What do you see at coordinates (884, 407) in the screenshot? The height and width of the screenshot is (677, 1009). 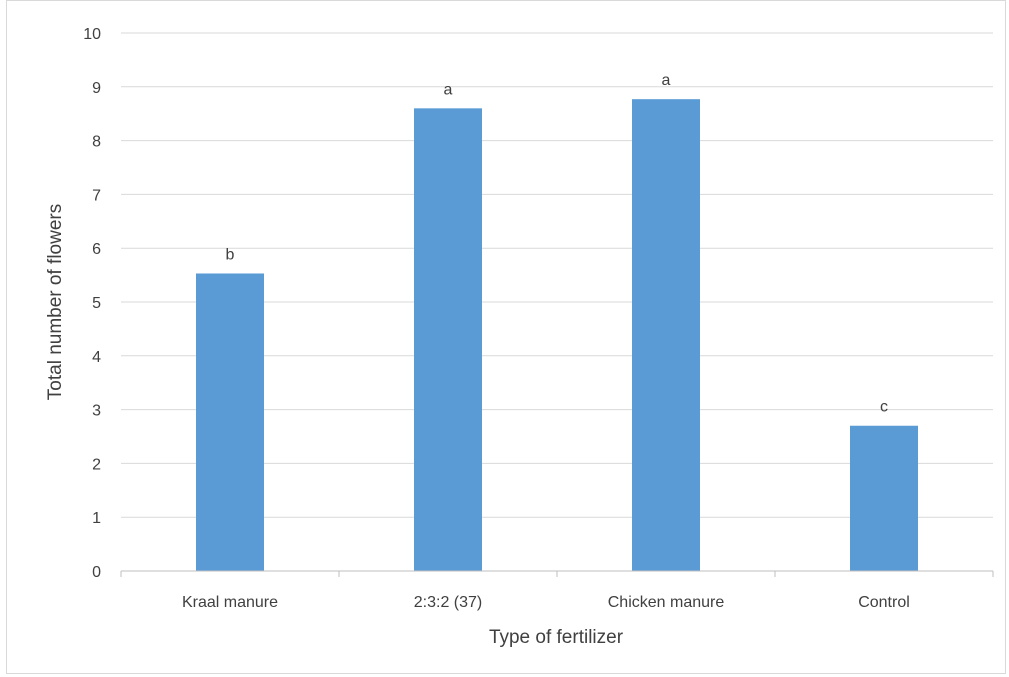 I see `data-label: c` at bounding box center [884, 407].